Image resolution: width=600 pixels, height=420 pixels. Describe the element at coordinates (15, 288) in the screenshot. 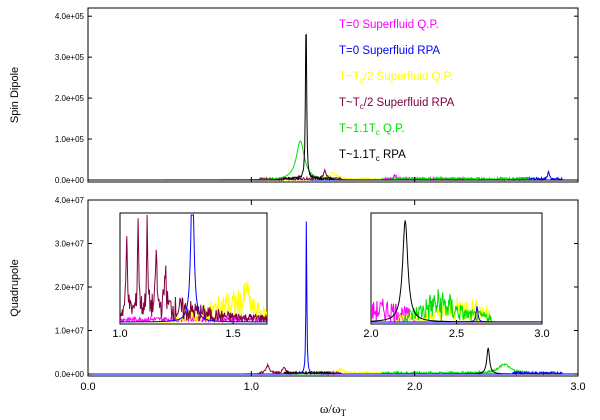

I see `quadrupole-y-label: Quadrupole` at that location.